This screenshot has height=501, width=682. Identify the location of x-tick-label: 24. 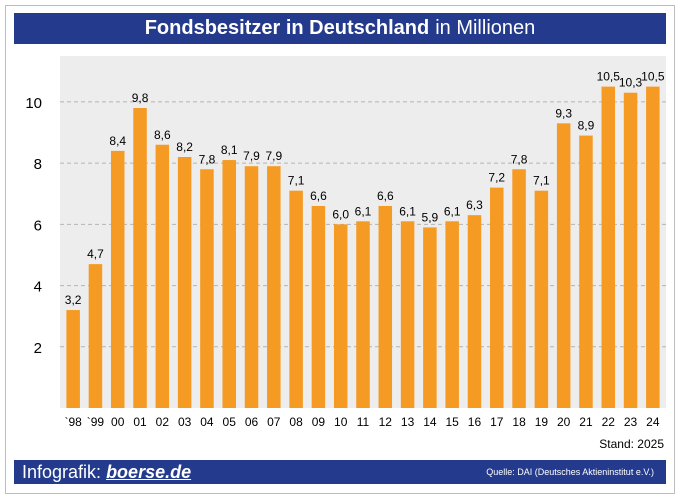
(653, 422).